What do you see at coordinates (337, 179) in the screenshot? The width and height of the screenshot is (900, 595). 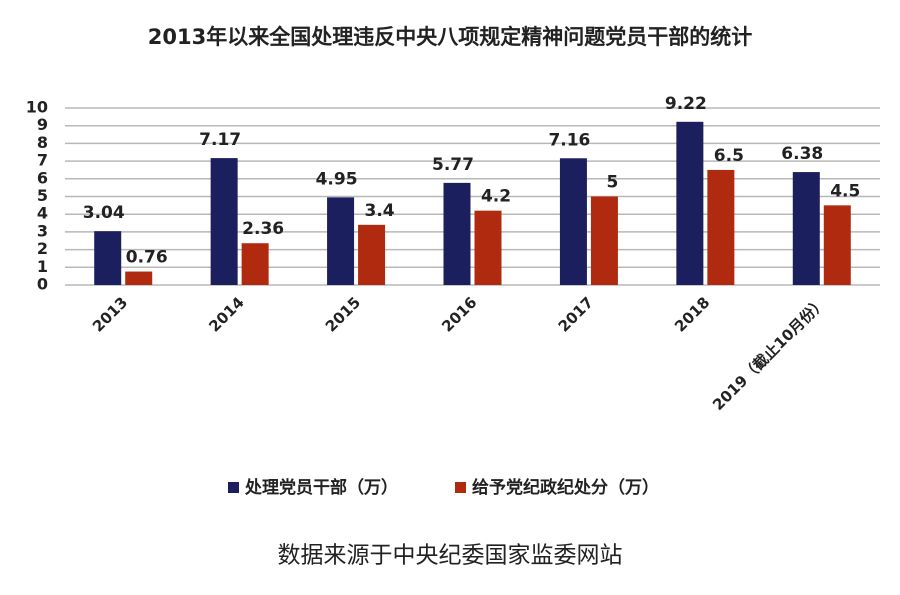 I see `value-label: 4.95` at bounding box center [337, 179].